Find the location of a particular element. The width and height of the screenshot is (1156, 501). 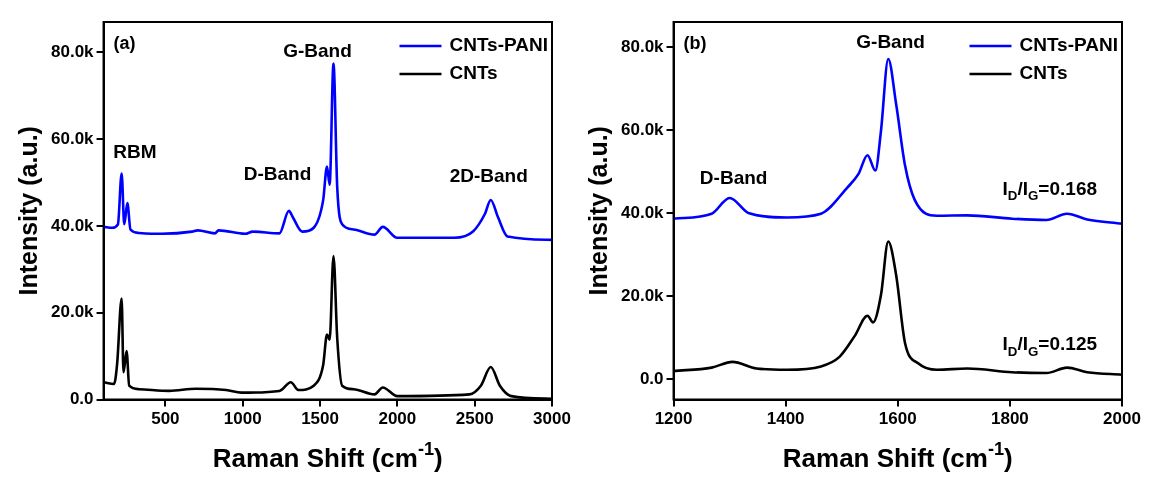

x-tick-label: 1400 is located at coordinates (785, 419).